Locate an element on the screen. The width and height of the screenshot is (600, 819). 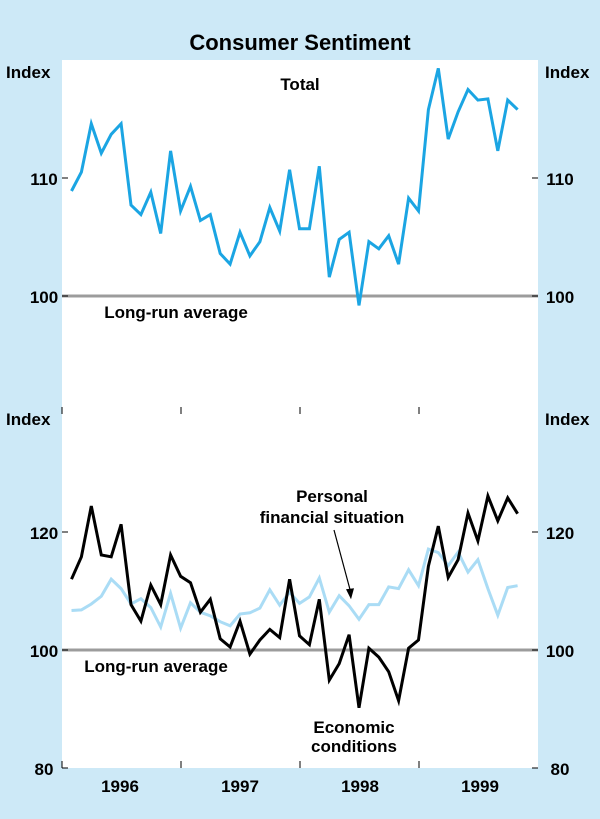
top-ytick-100-left: 100 is located at coordinates (44, 297).